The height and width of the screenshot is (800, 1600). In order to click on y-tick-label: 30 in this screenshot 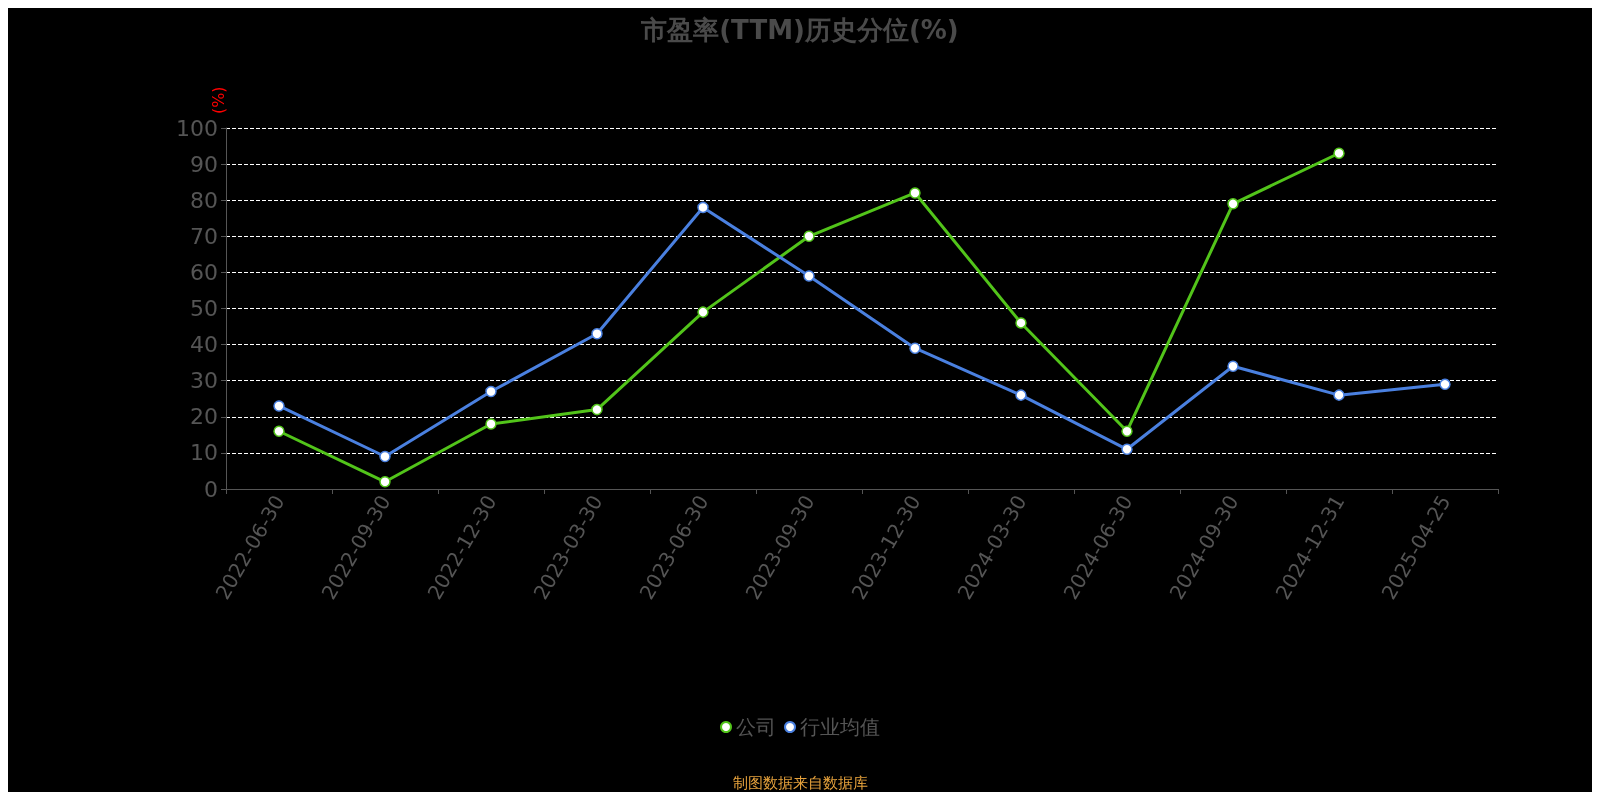, I will do `click(204, 381)`.